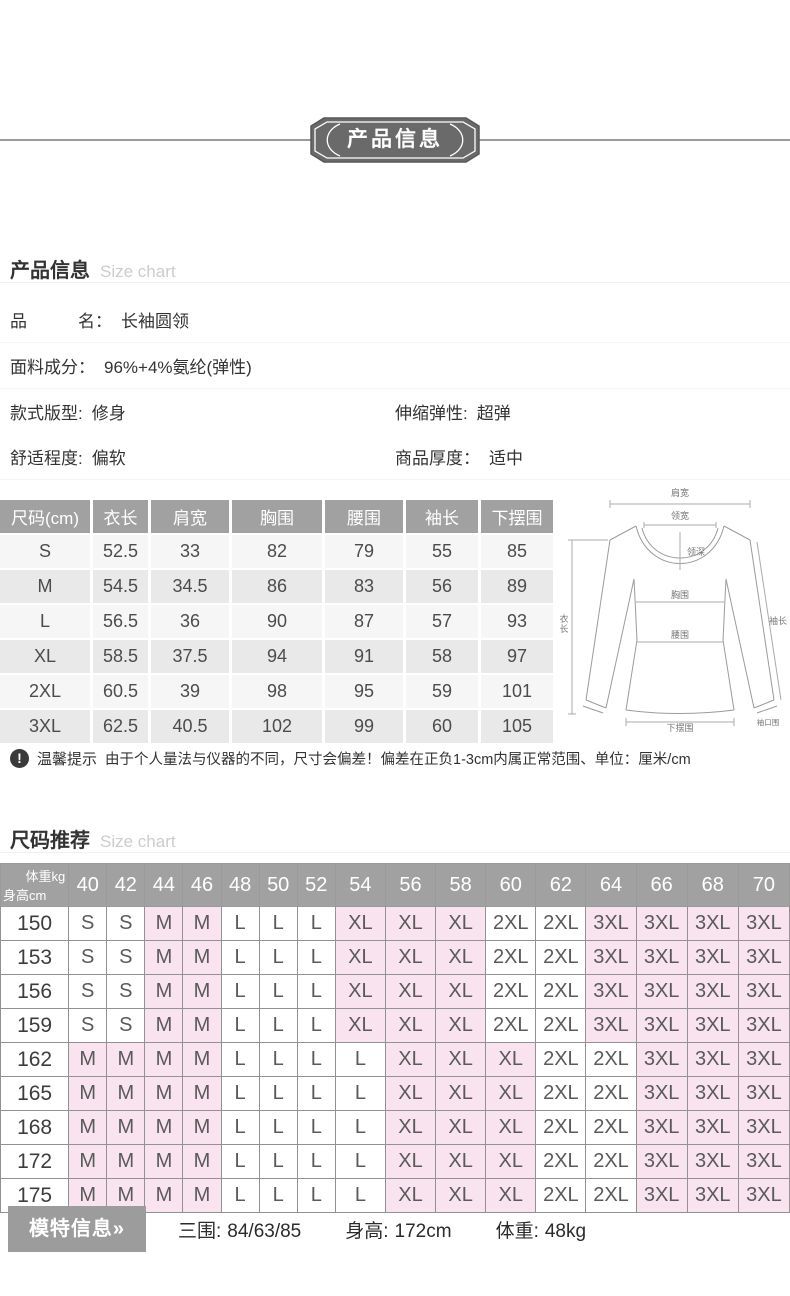  I want to click on section-subtitle: Size chart, so click(138, 842).